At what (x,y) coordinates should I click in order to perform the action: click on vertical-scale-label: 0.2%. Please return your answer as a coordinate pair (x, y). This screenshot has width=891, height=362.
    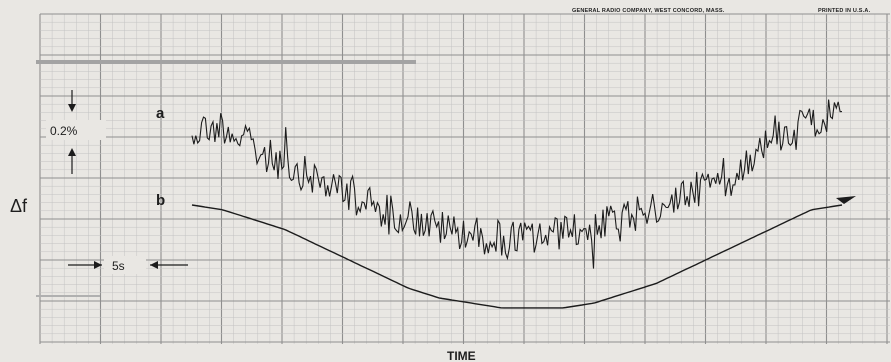
    Looking at the image, I should click on (64, 131).